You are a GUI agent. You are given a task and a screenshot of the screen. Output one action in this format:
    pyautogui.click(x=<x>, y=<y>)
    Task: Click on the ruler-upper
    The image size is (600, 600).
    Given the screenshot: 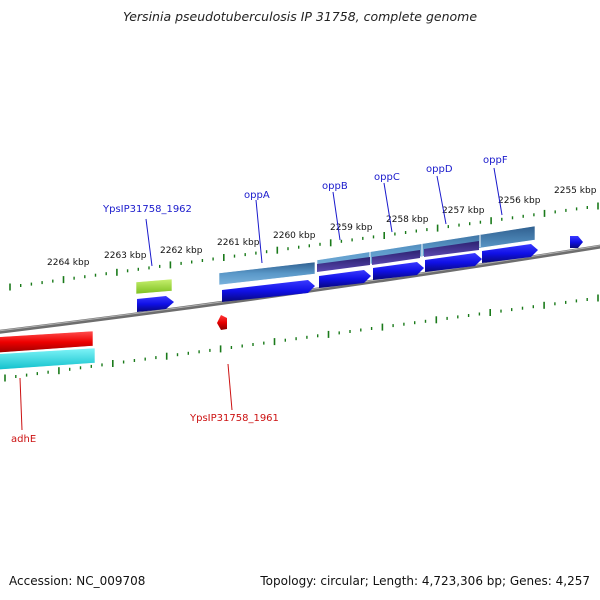 What is the action you would take?
    pyautogui.click(x=304, y=246)
    